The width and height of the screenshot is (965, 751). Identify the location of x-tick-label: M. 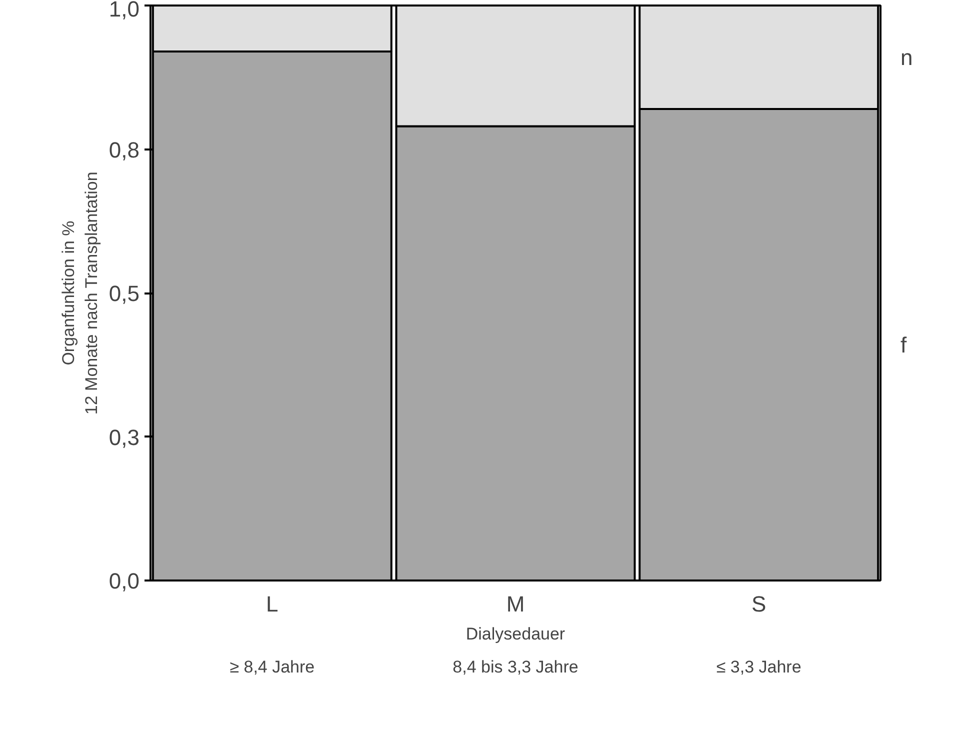
(515, 604).